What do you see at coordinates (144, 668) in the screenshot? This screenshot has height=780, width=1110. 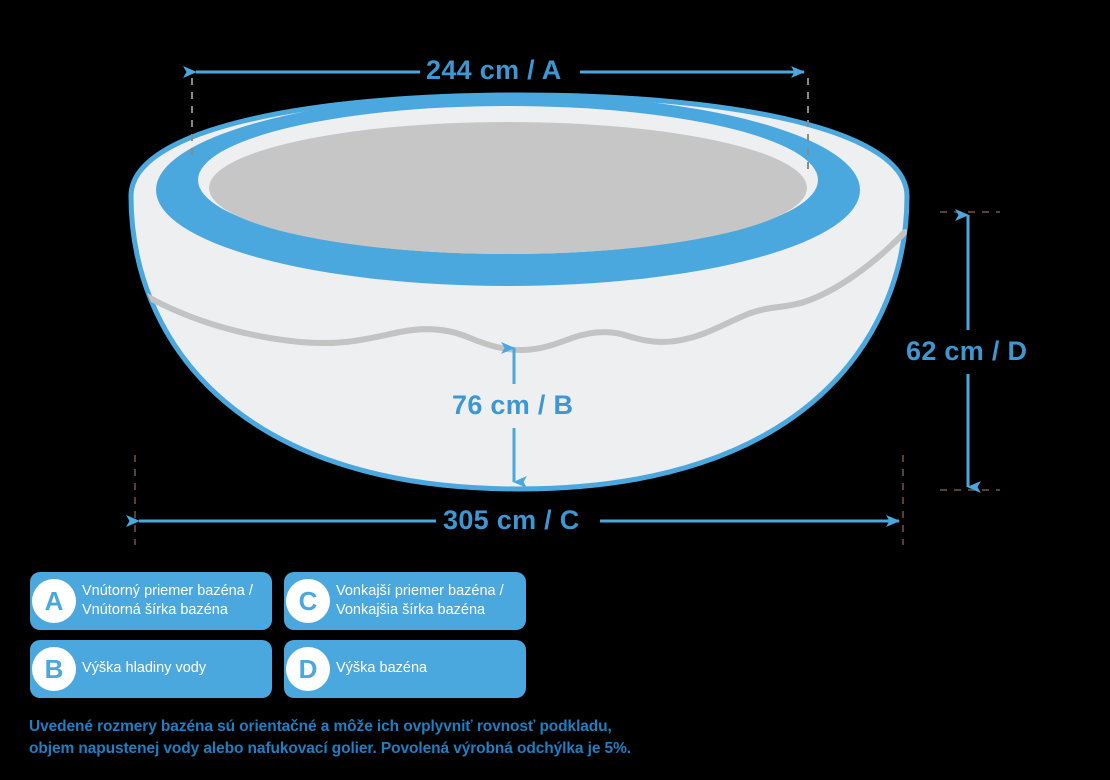 I see `legend-label-b: Výška hladiny vody` at bounding box center [144, 668].